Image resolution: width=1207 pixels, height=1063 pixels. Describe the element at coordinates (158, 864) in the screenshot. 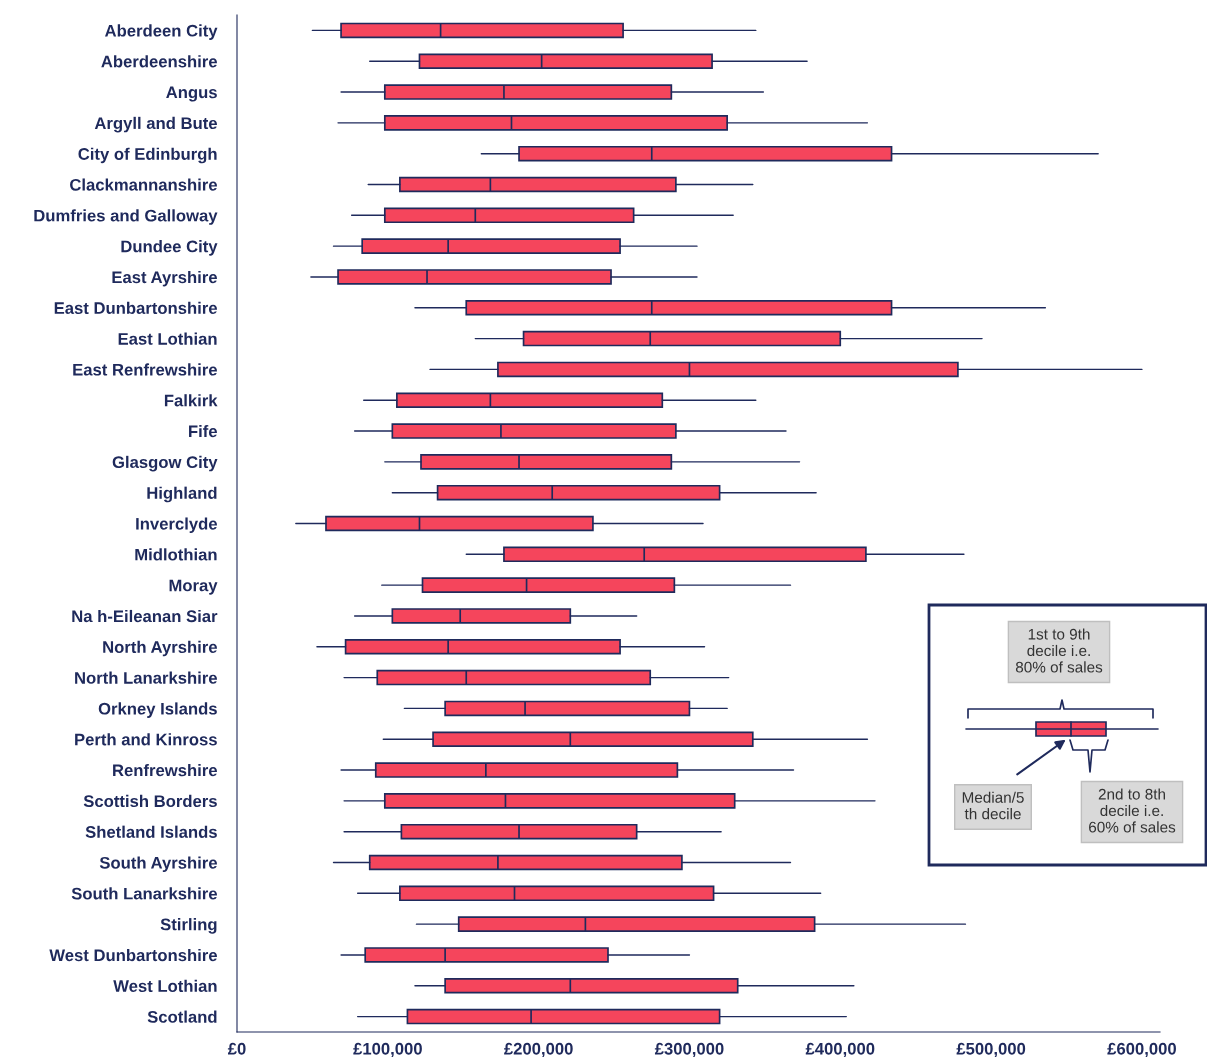

I see `y-tick-label: South Ayrshire` at that location.